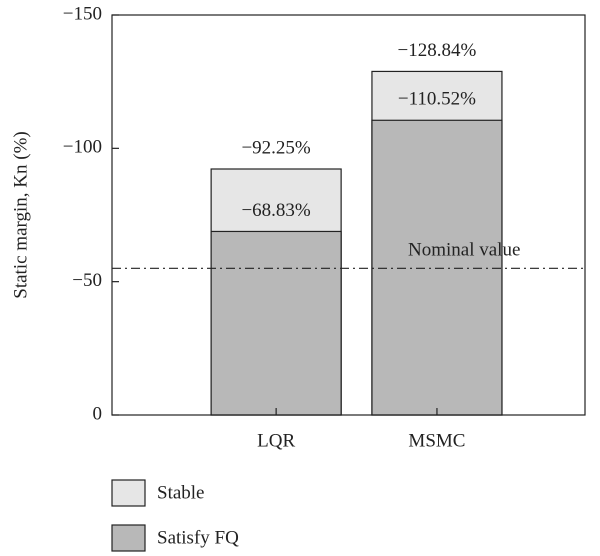 The image size is (600, 556). I want to click on value-label: −110.52%, so click(437, 99).